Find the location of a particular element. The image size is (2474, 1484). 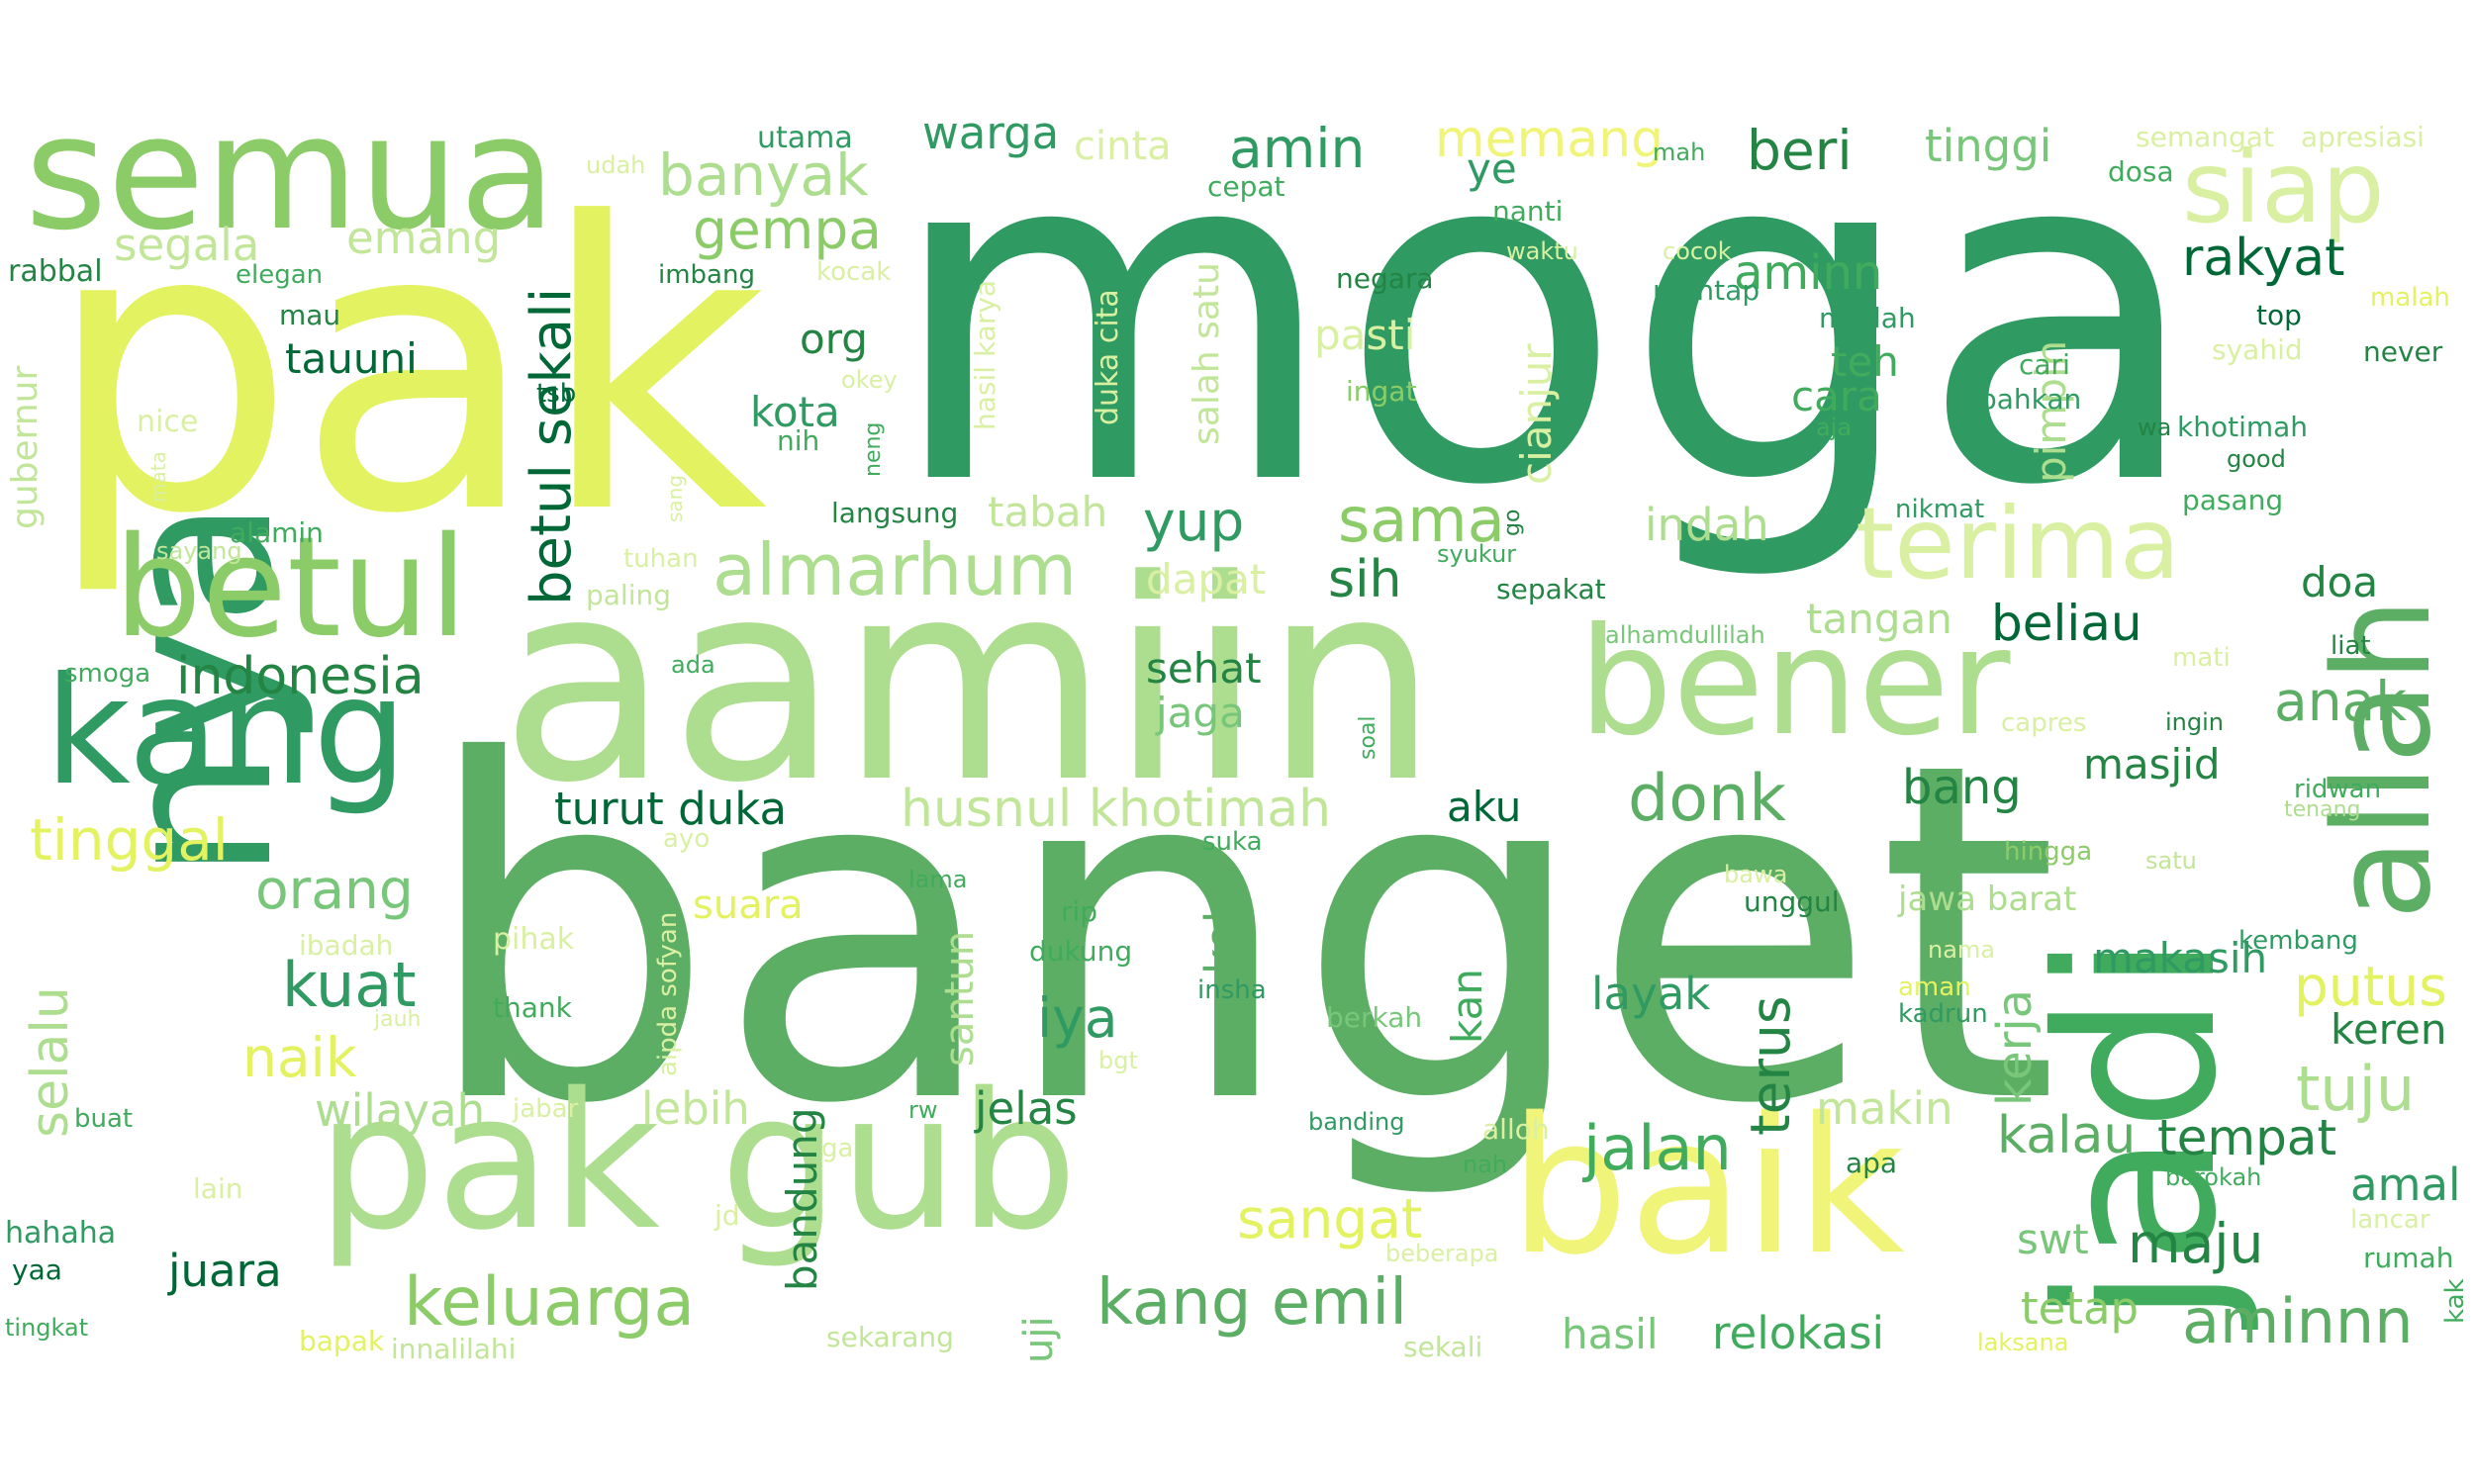

word-org: org is located at coordinates (834, 339).